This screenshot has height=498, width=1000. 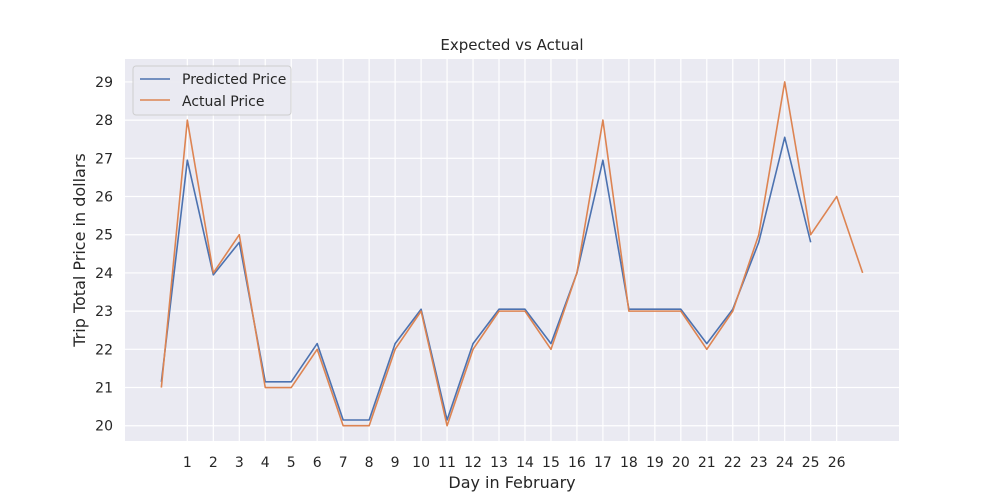 I want to click on x-tick-label: 7, so click(x=343, y=463).